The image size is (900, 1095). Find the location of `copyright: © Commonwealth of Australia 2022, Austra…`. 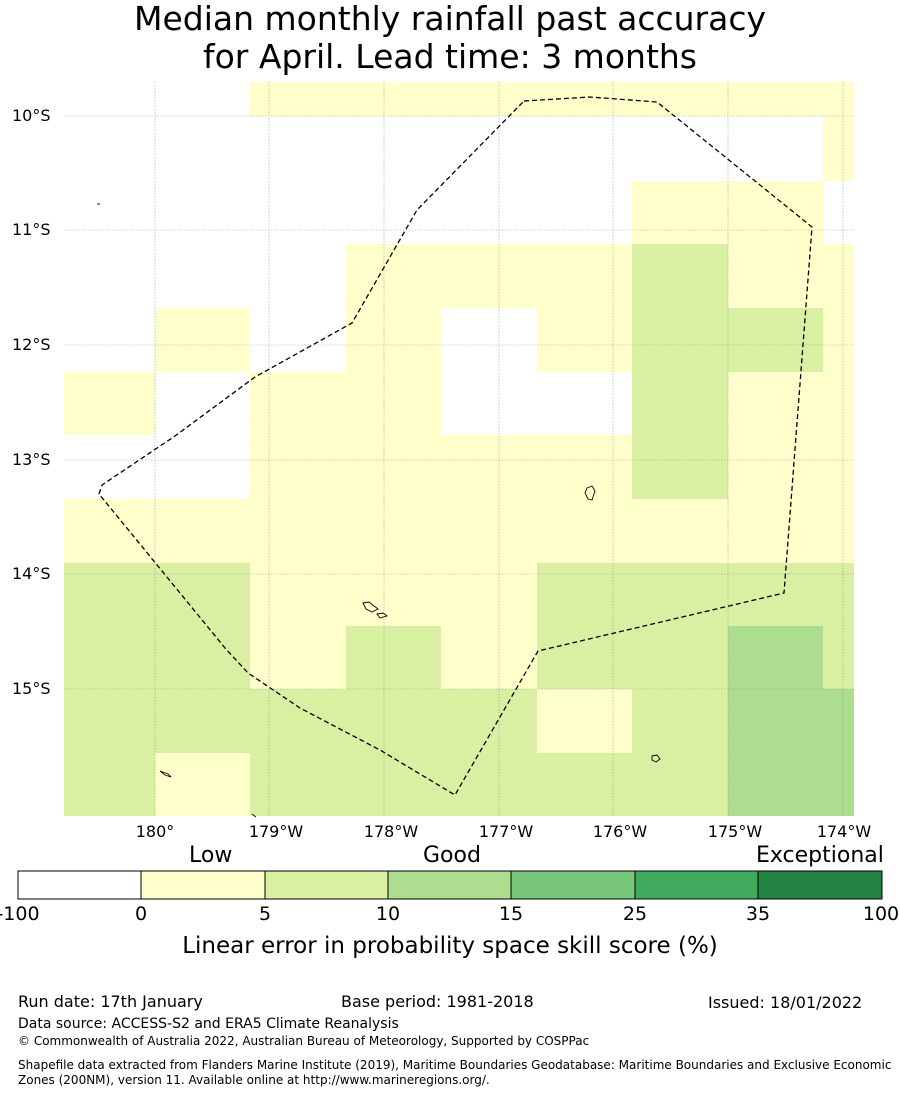

copyright: © Commonwealth of Australia 2022, Austra… is located at coordinates (304, 1041).